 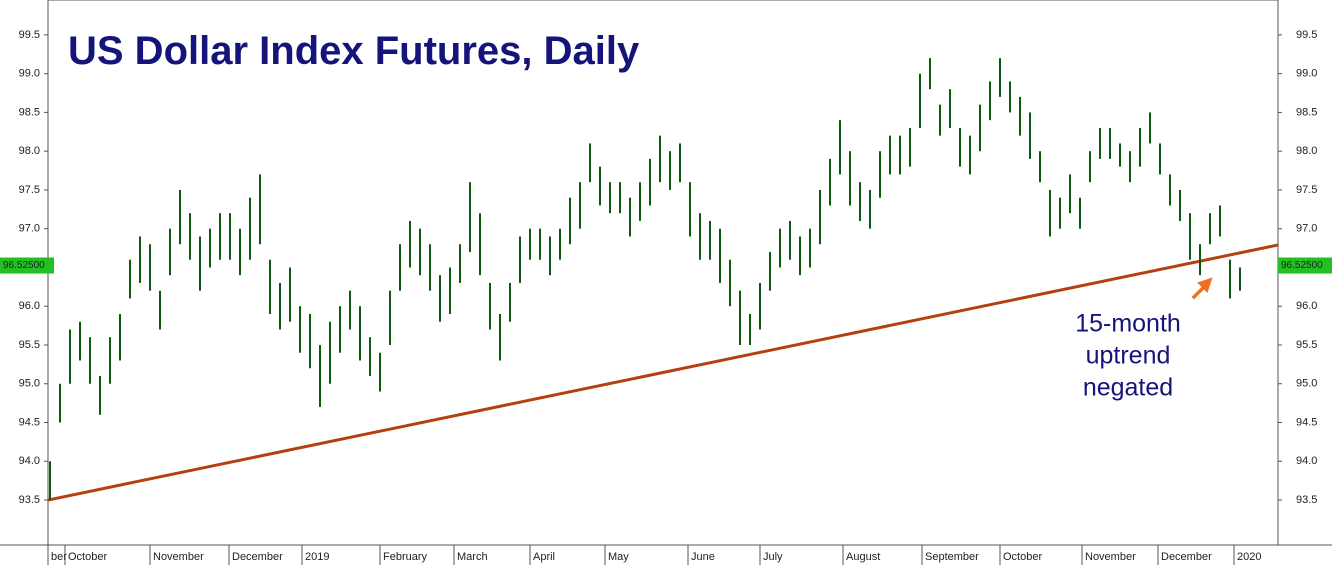 I want to click on annotation: 15-month, so click(x=1128, y=324).